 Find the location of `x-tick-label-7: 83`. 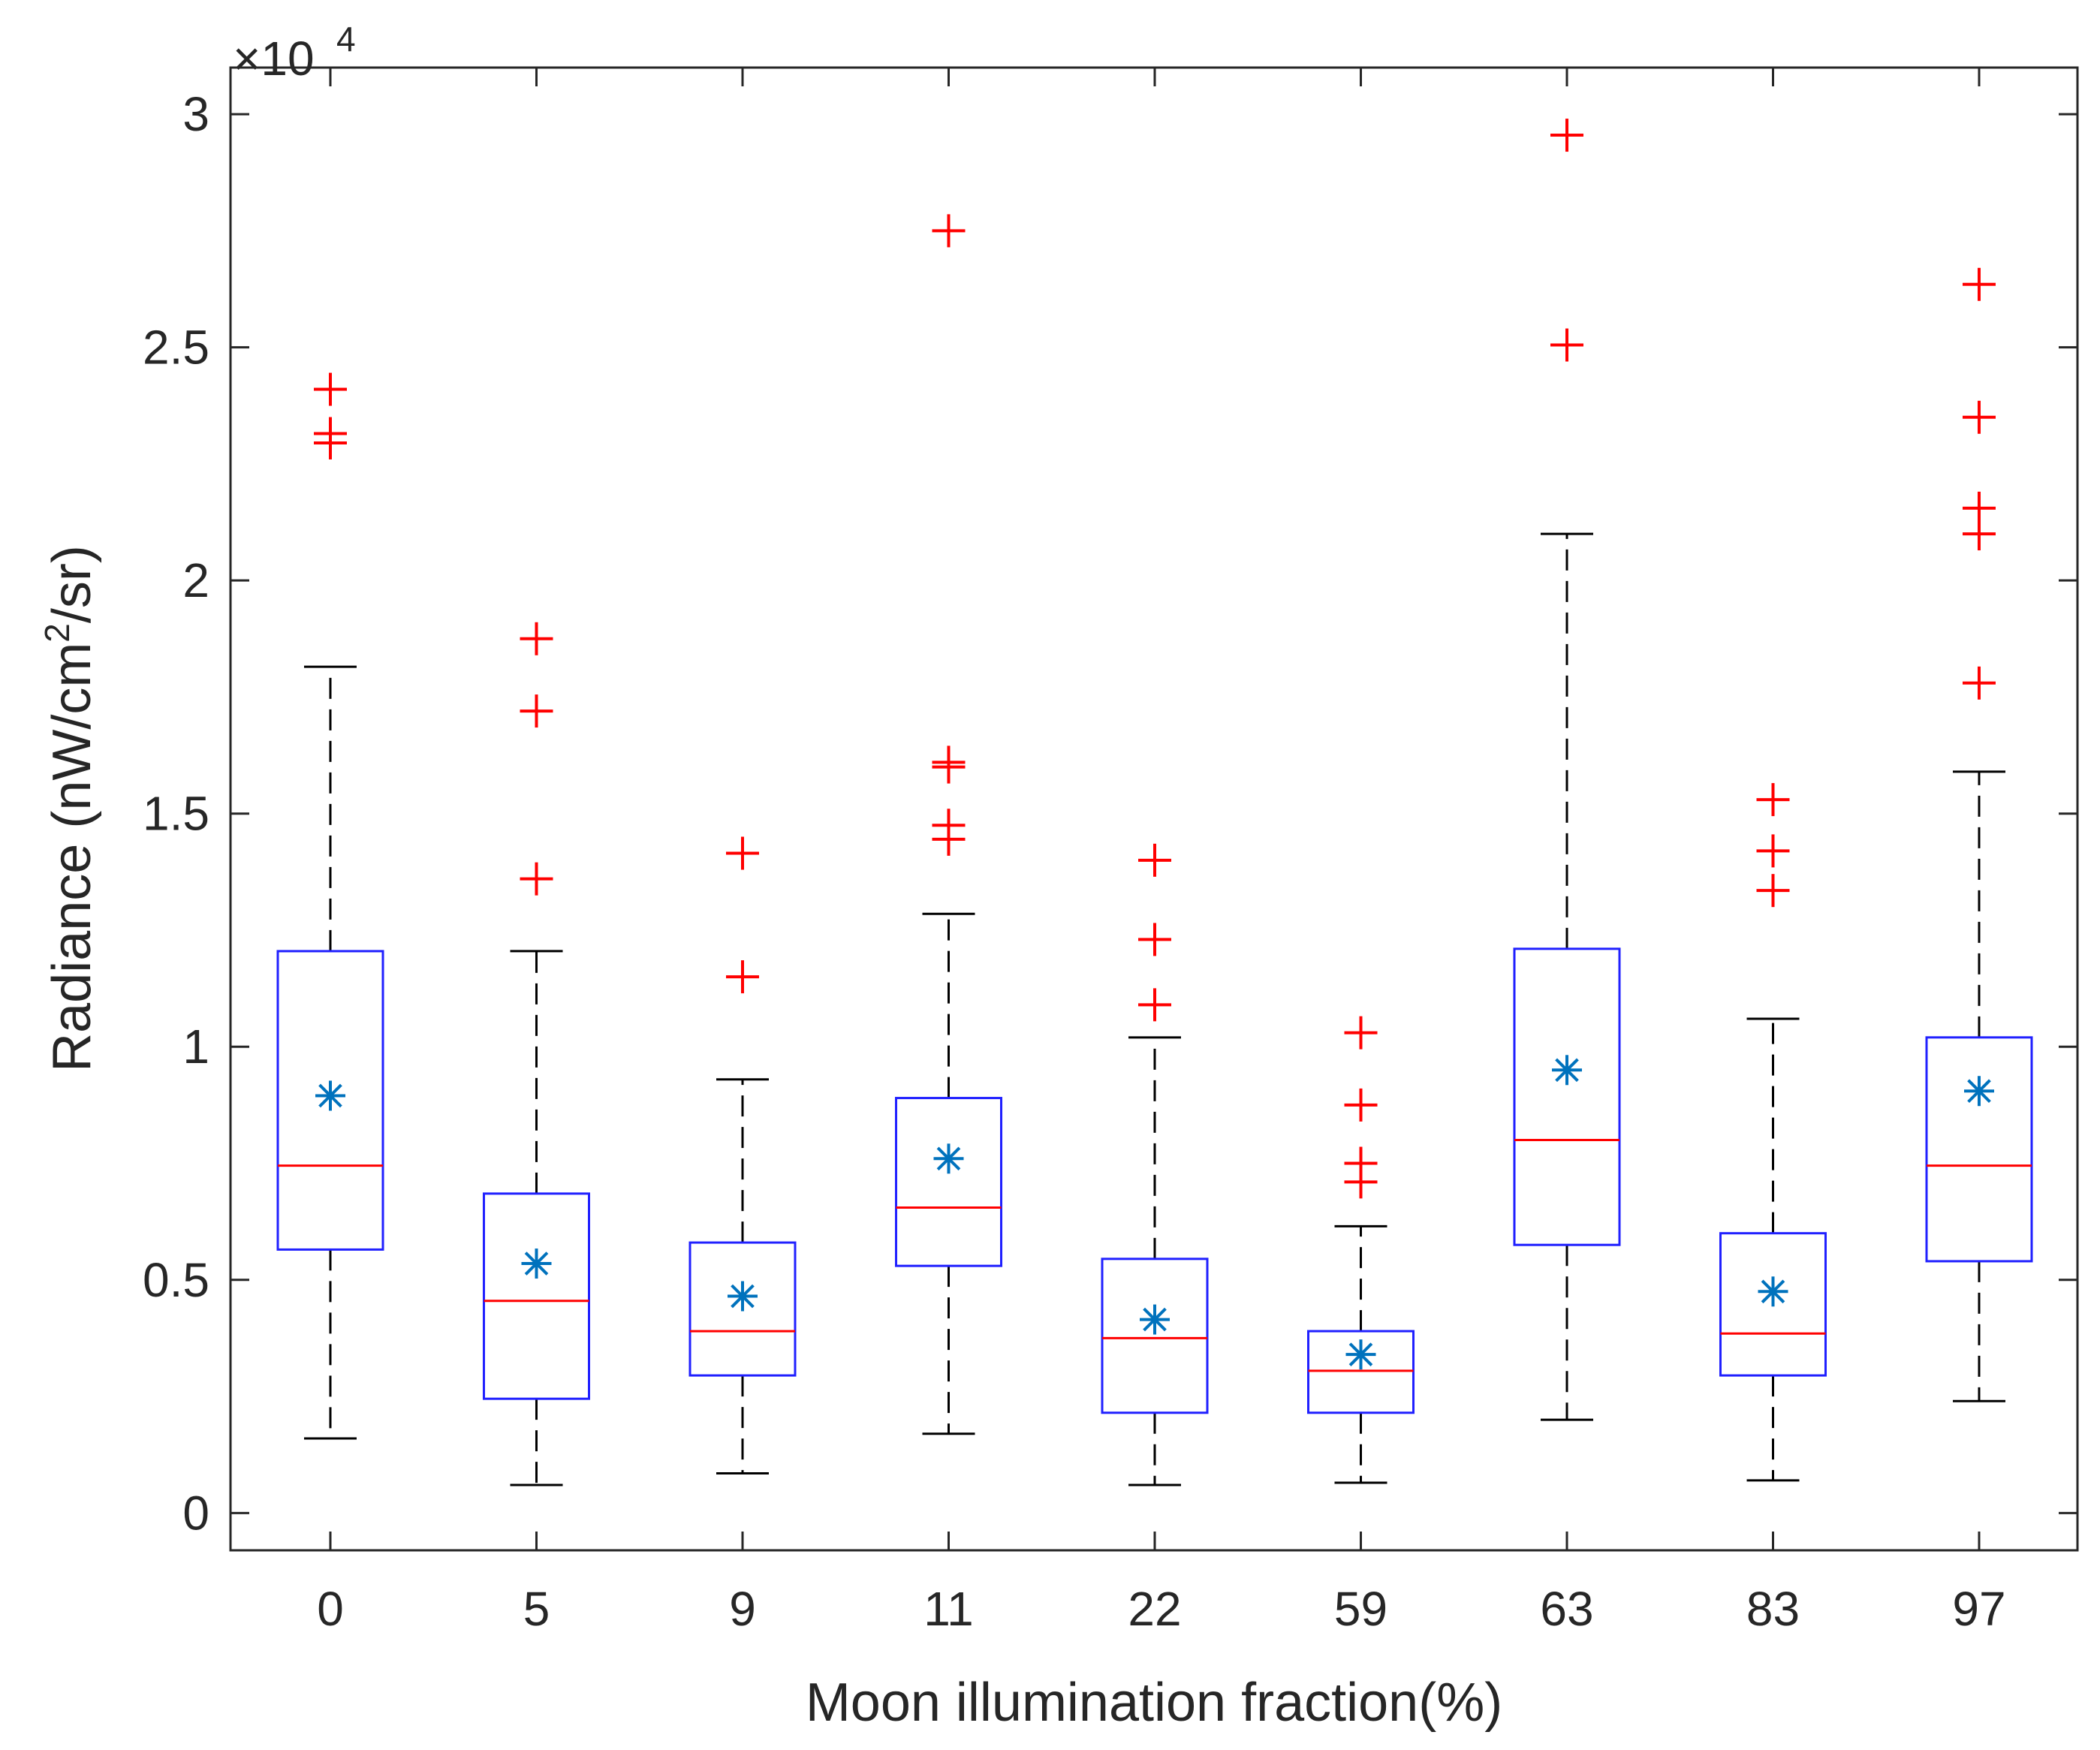

x-tick-label-7: 83 is located at coordinates (1773, 1609).